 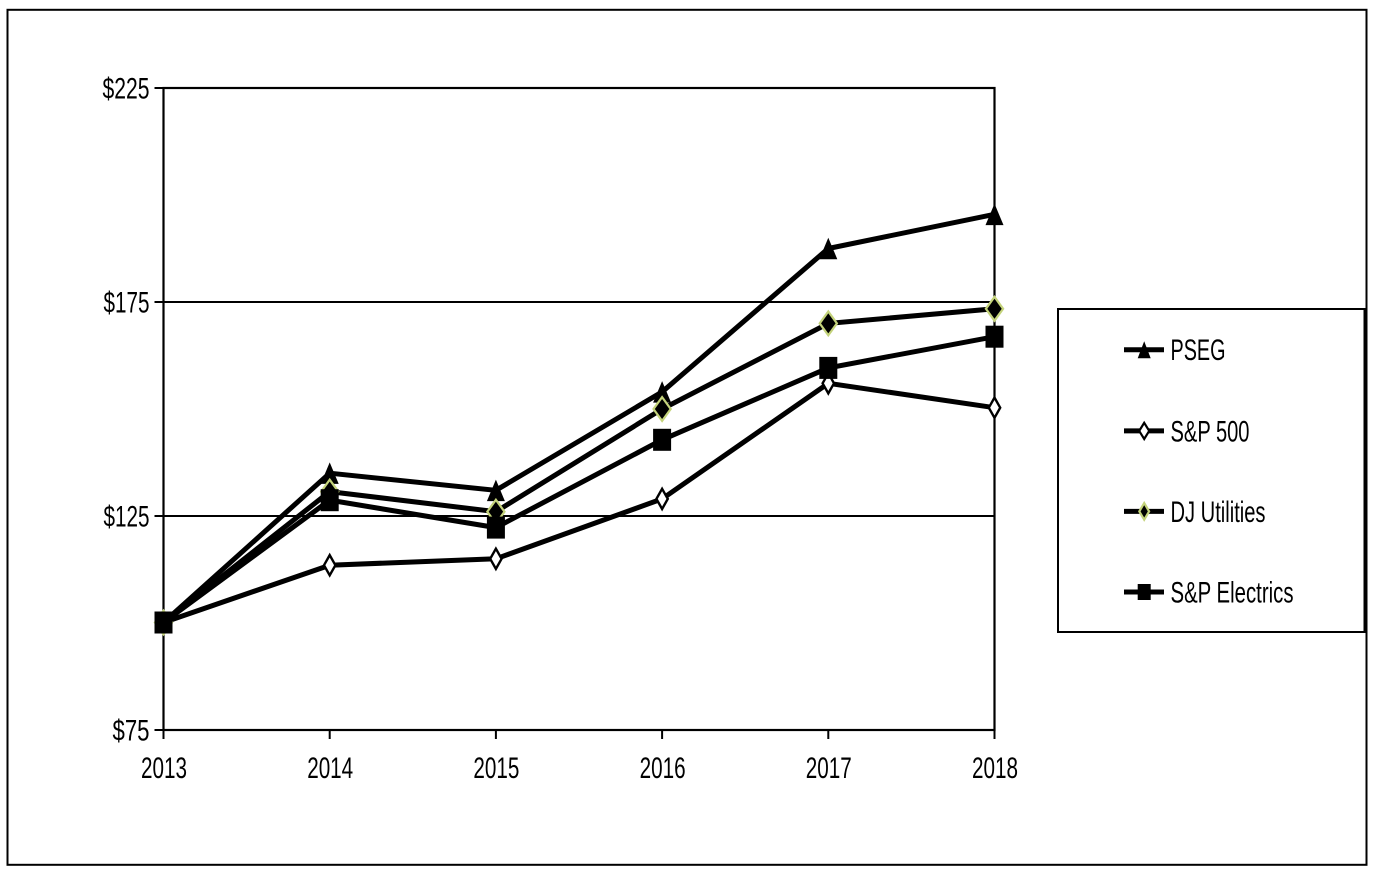 What do you see at coordinates (330, 768) in the screenshot?
I see `svg-text: 2014` at bounding box center [330, 768].